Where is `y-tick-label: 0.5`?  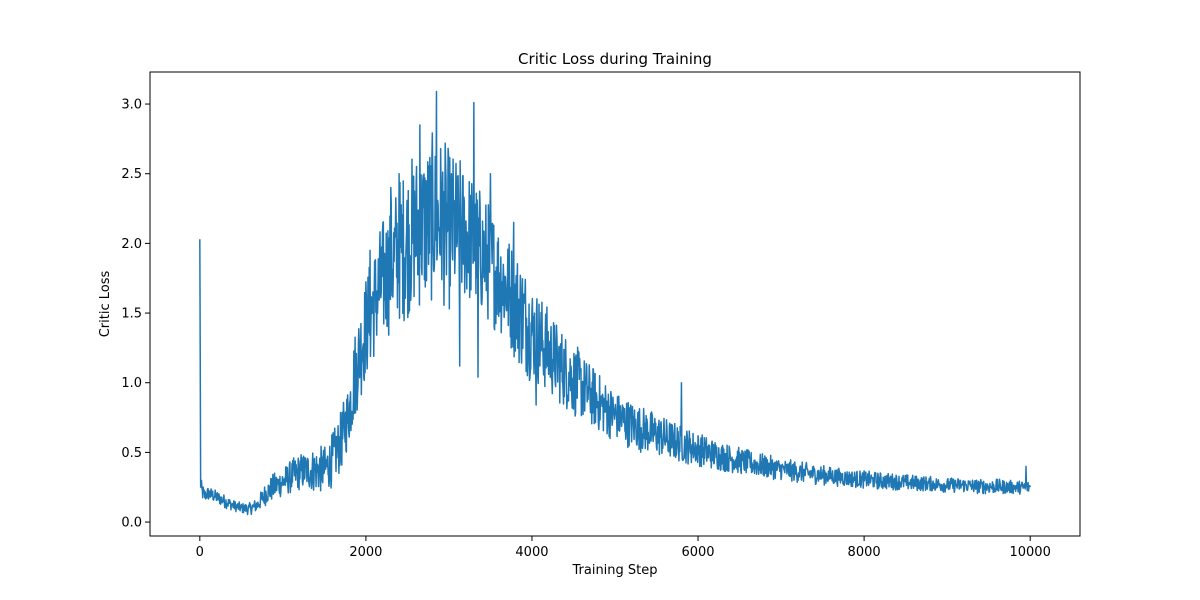
y-tick-label: 0.5 is located at coordinates (131, 453).